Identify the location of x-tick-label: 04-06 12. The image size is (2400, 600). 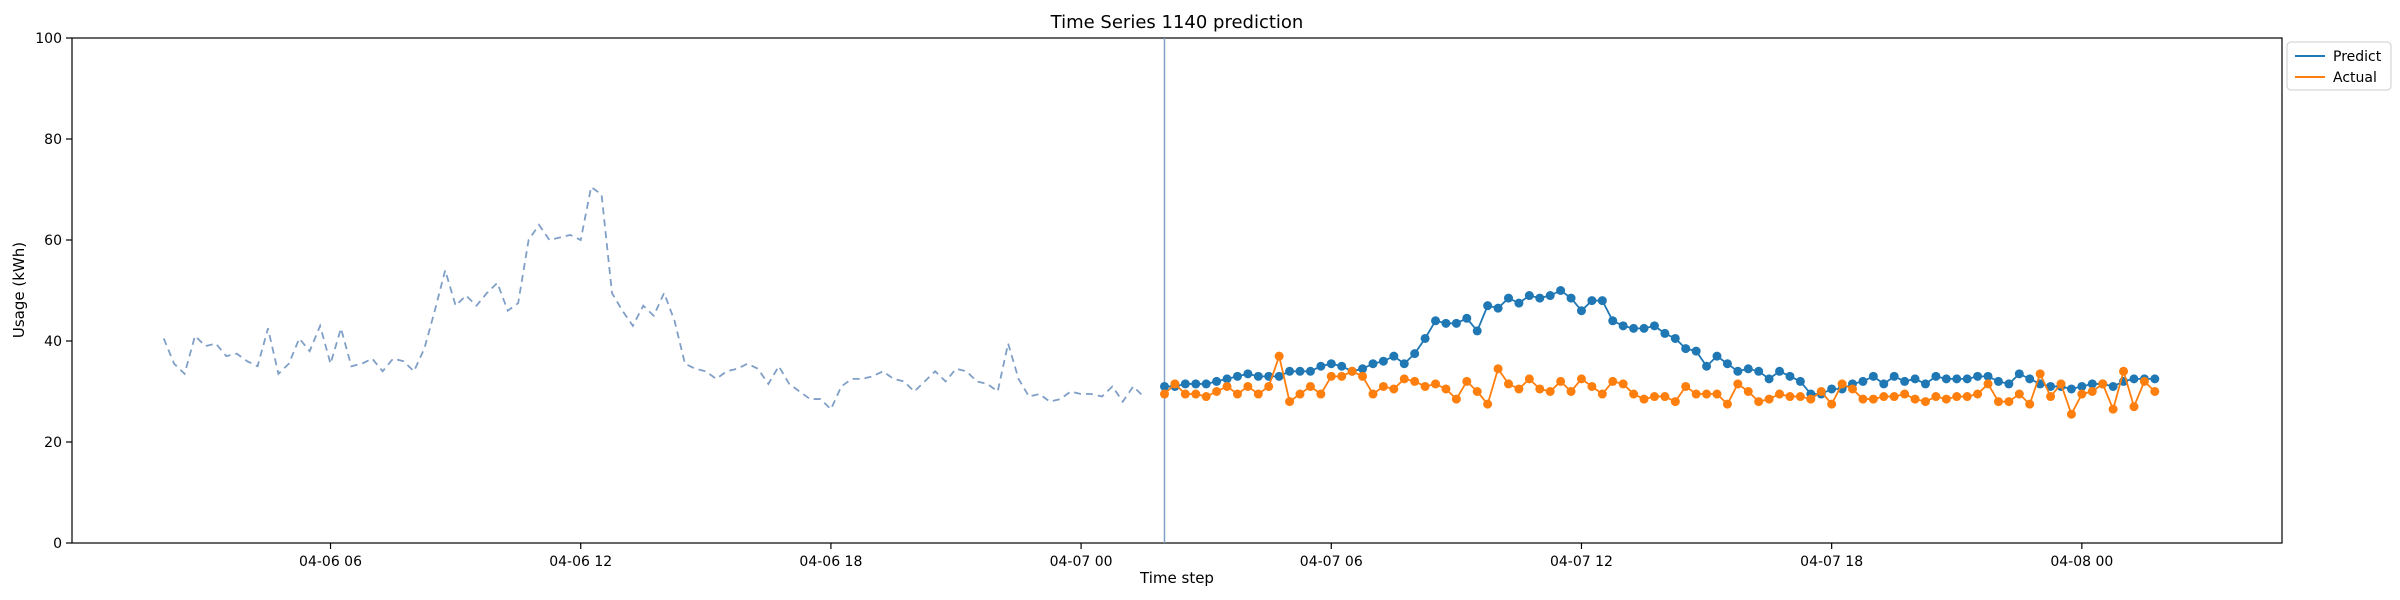
(580, 562).